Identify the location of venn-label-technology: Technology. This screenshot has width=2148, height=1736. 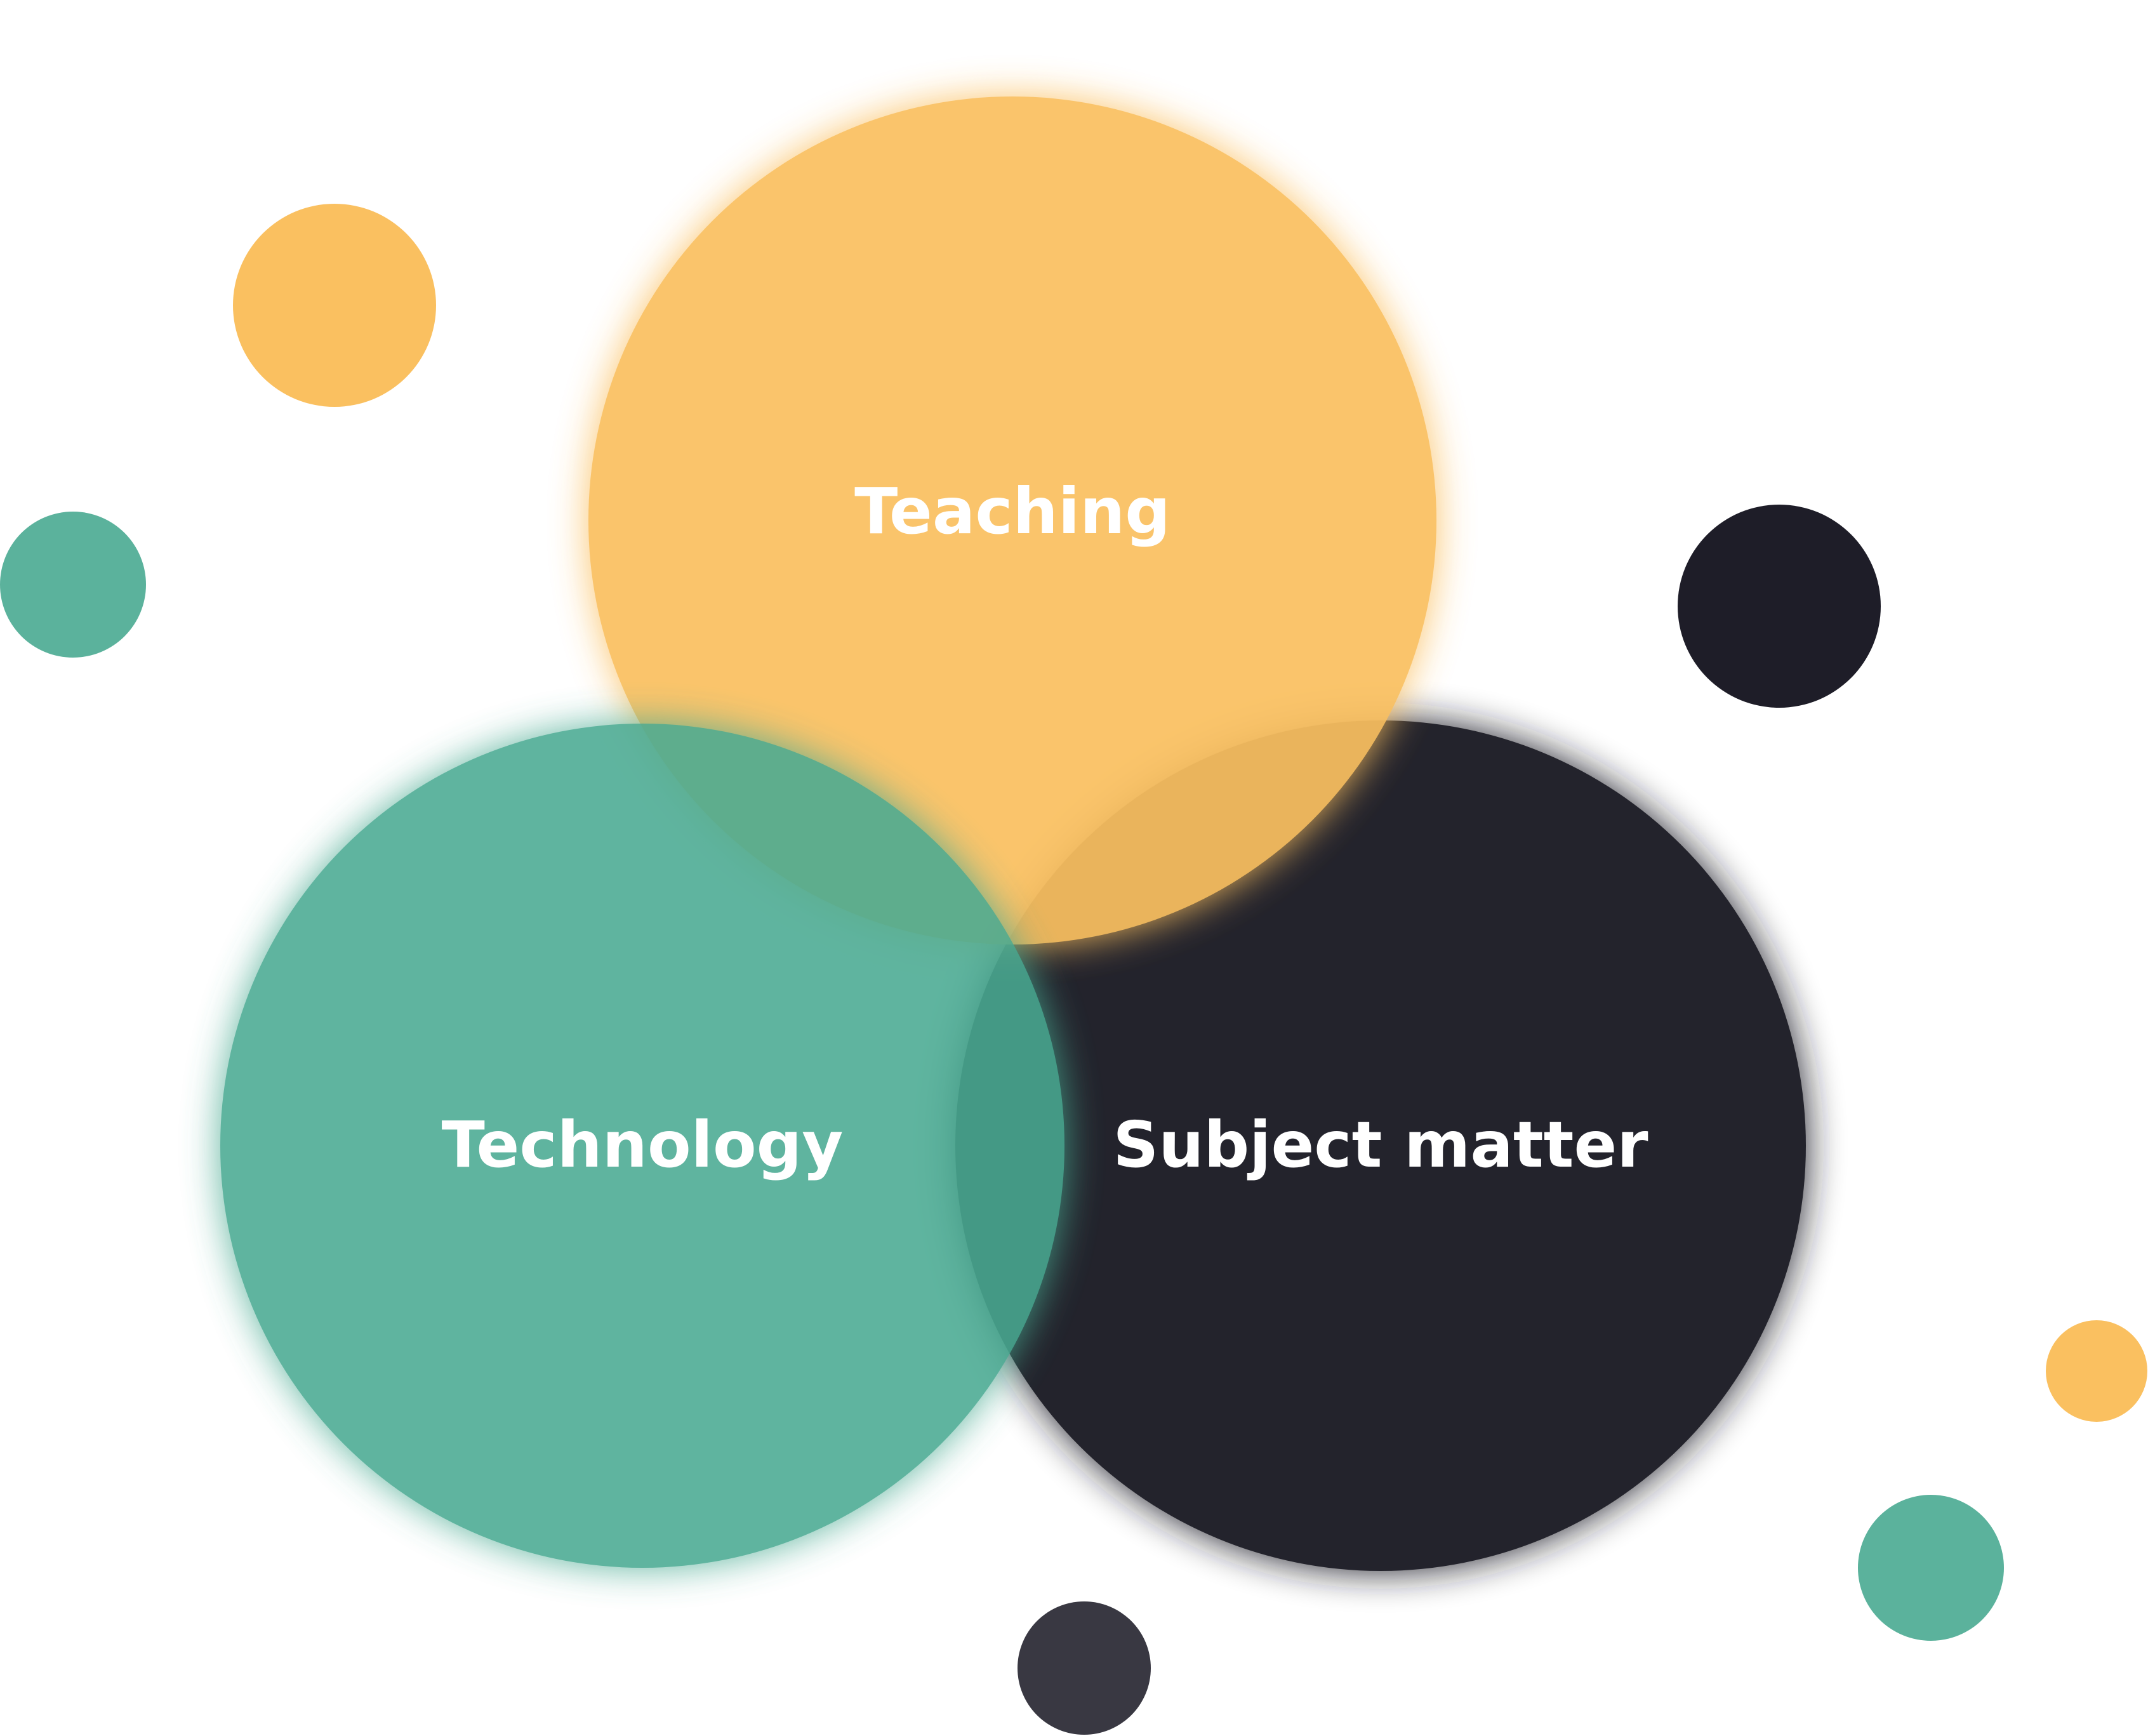
(643, 1145).